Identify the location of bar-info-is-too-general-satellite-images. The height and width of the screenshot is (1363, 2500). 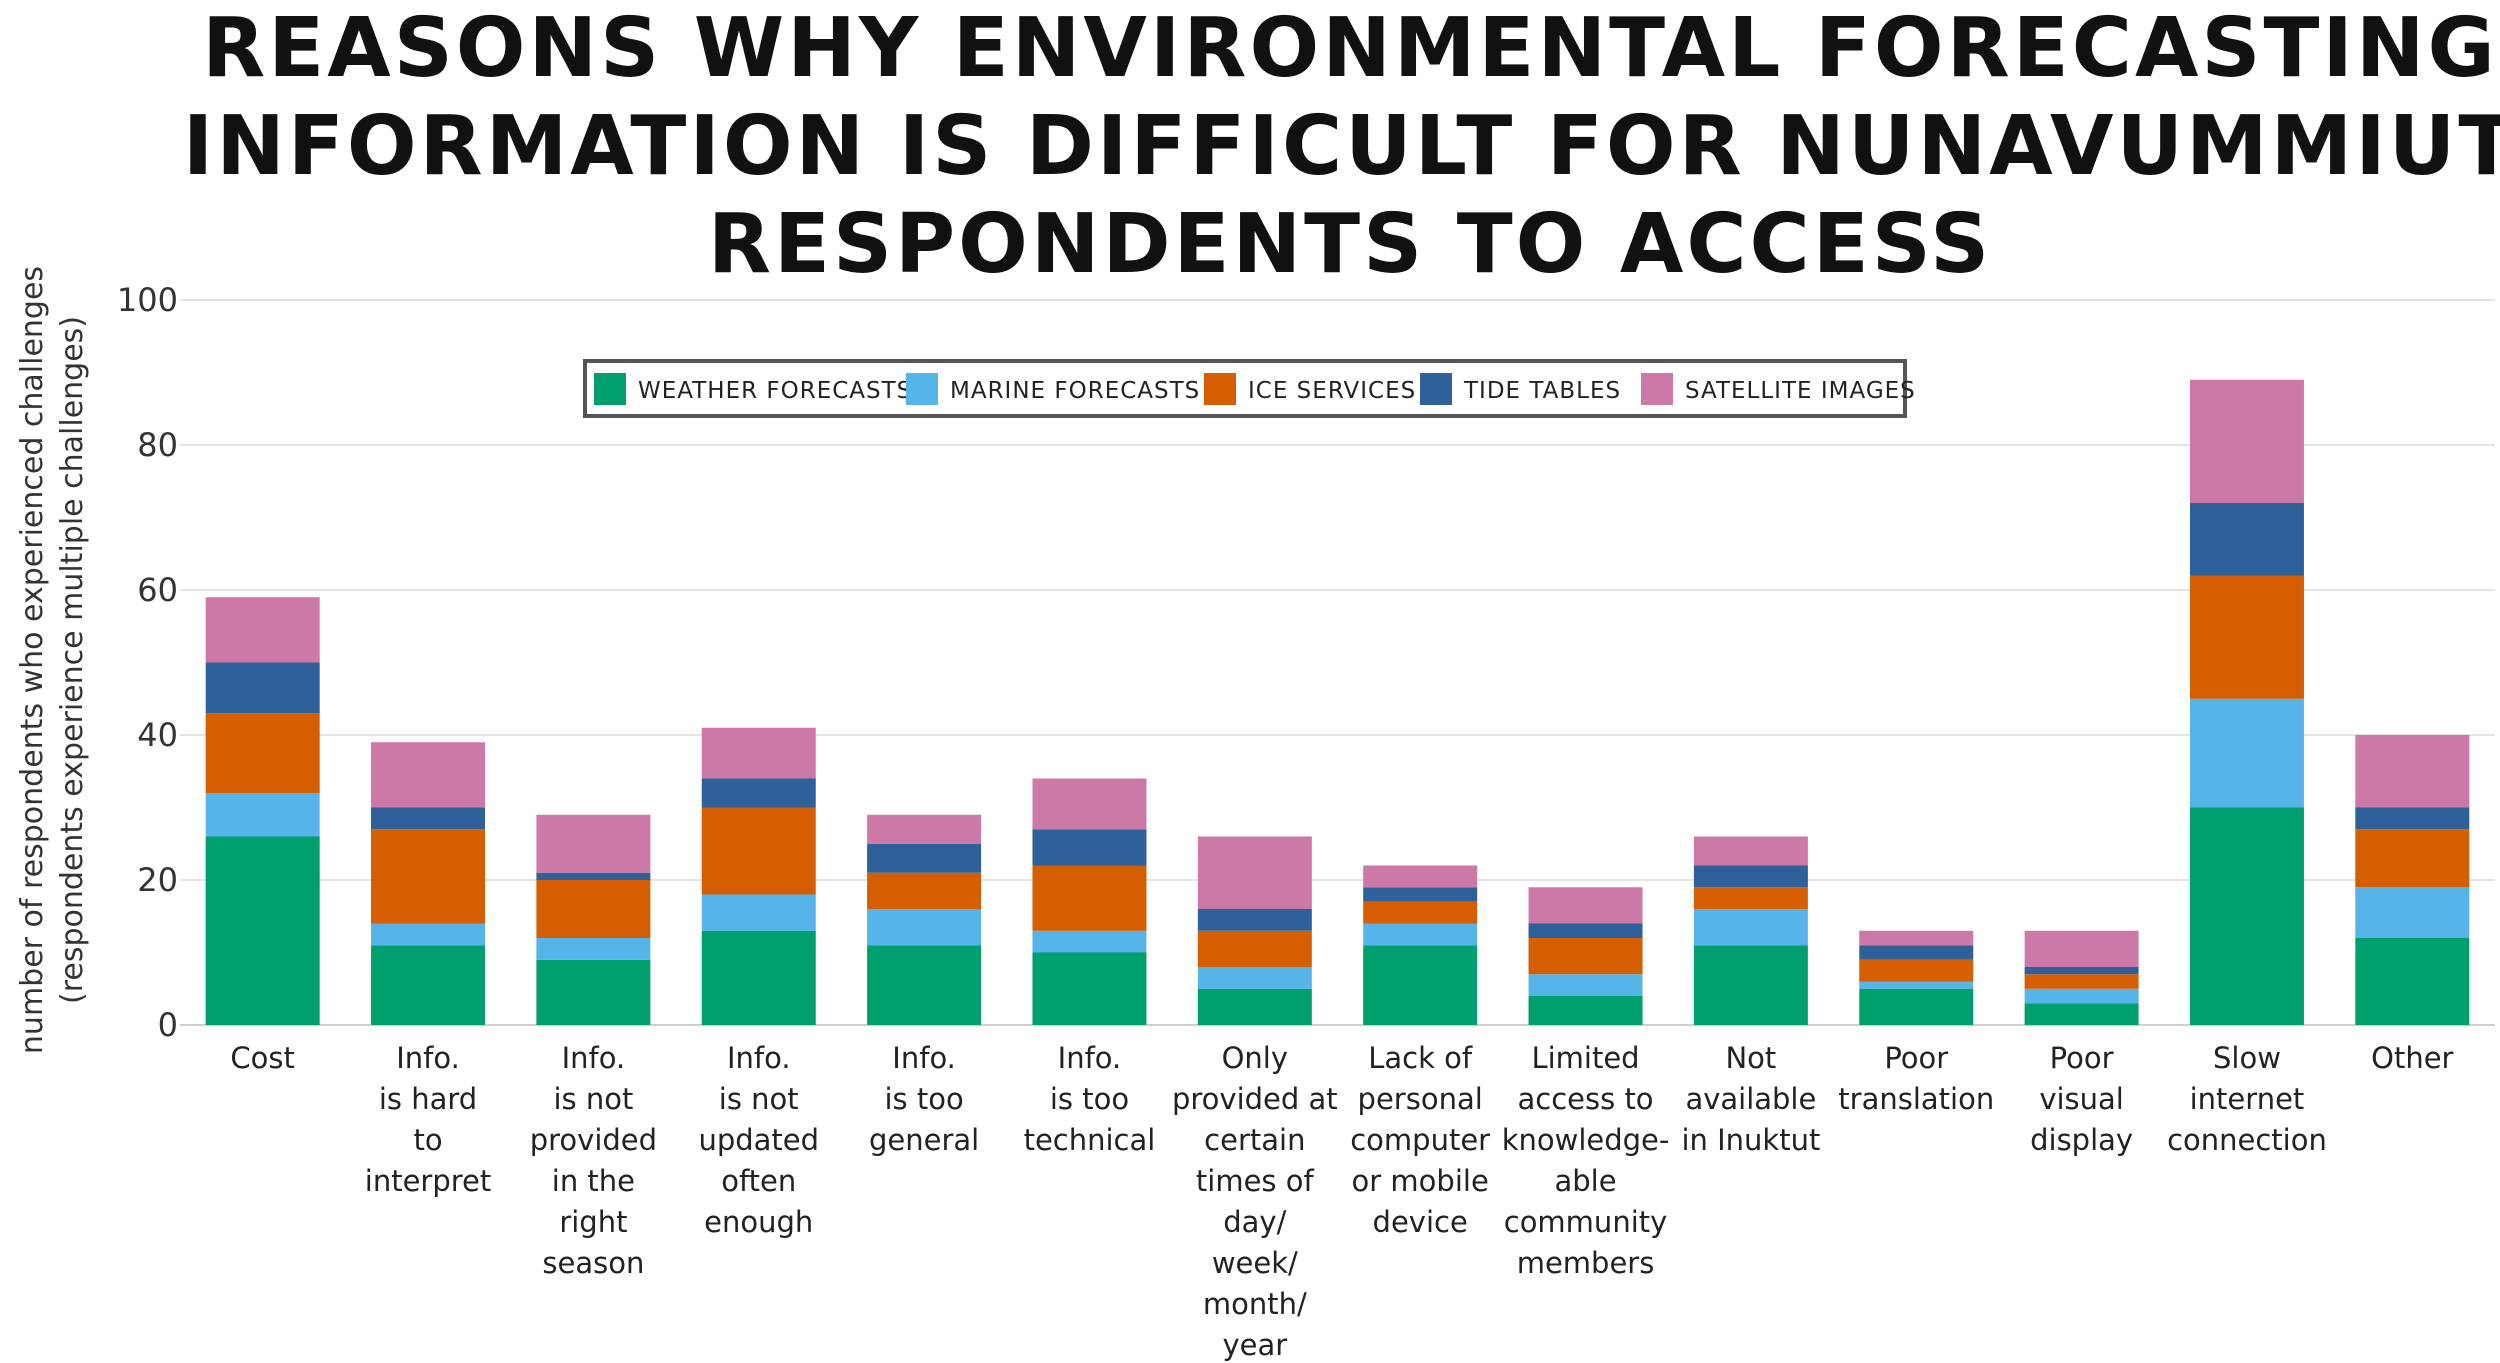
(924, 829).